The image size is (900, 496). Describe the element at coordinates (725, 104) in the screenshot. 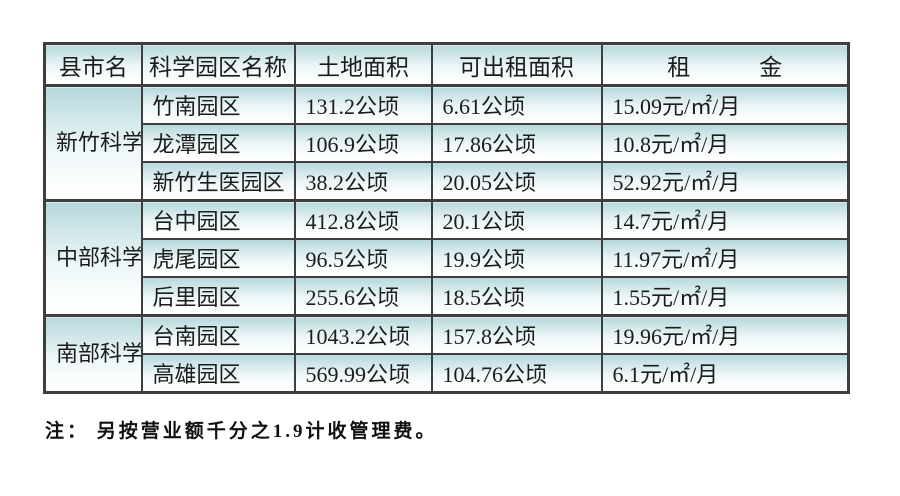

I see `rent-cell: 15.09元/㎡/月` at that location.